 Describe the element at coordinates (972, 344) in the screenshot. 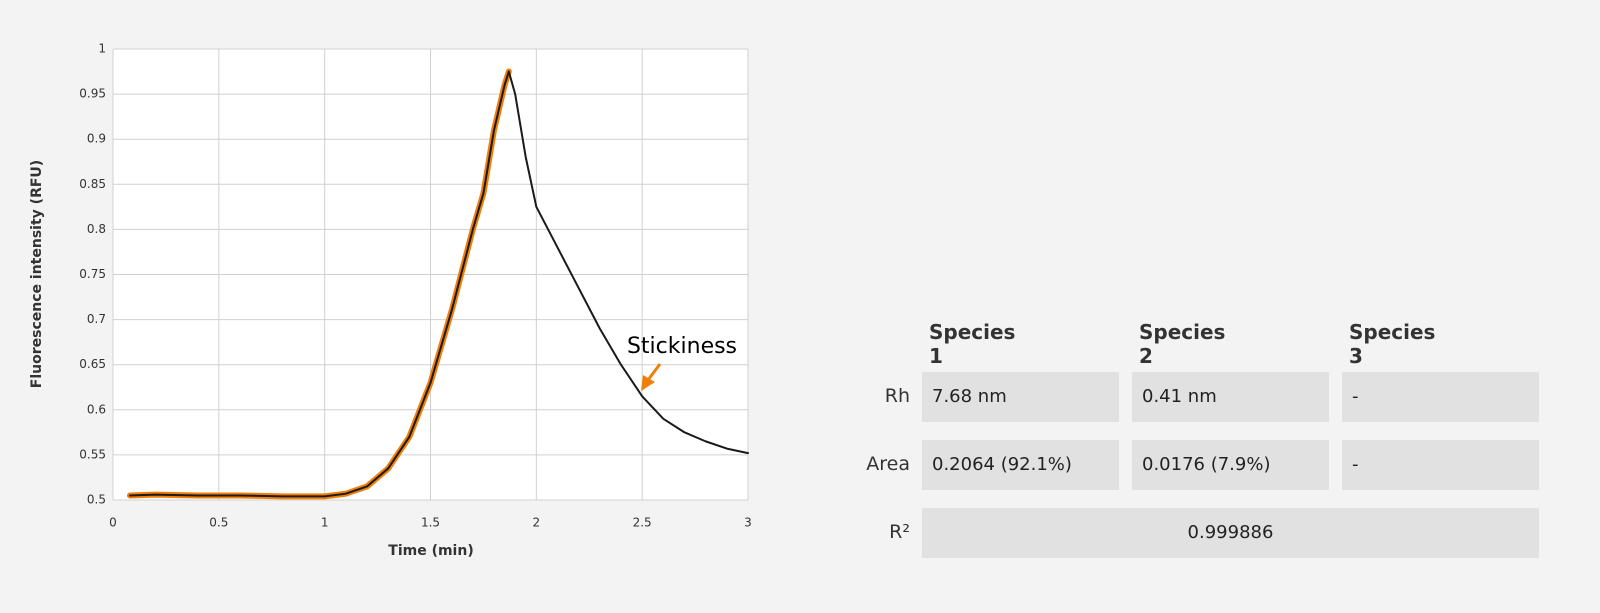

I see `column-header: Species 1` at that location.